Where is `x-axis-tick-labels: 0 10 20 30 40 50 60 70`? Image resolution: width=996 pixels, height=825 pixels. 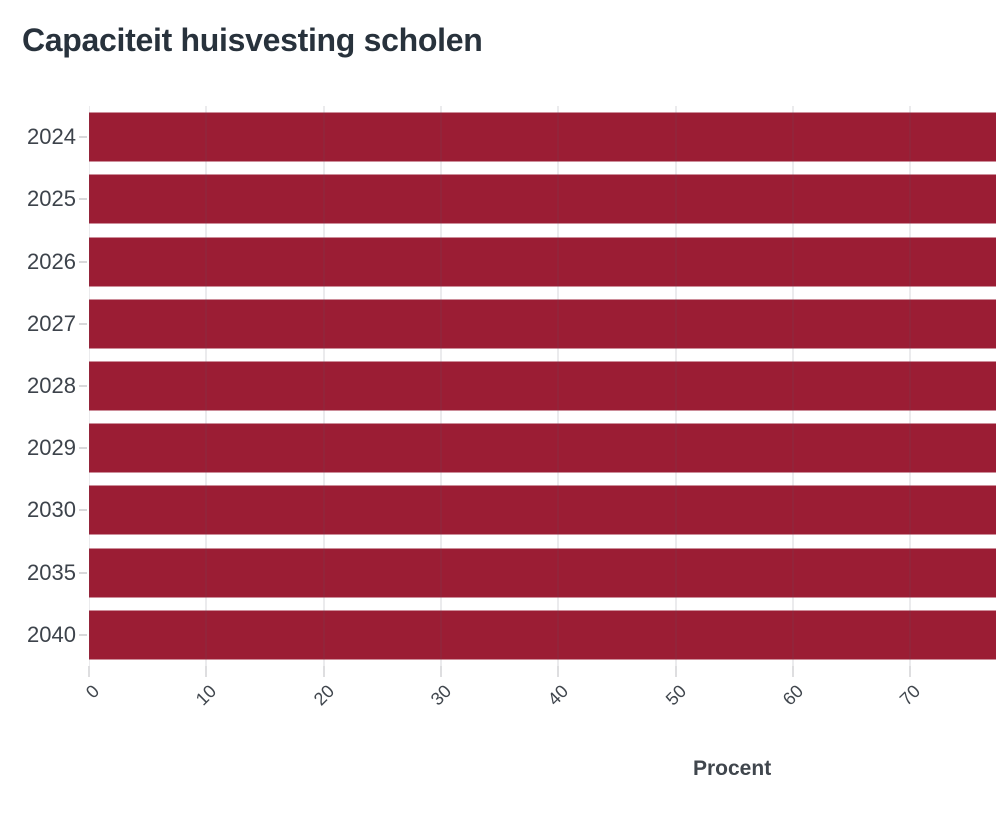 x-axis-tick-labels: 0 10 20 30 40 50 60 70 is located at coordinates (539, 703).